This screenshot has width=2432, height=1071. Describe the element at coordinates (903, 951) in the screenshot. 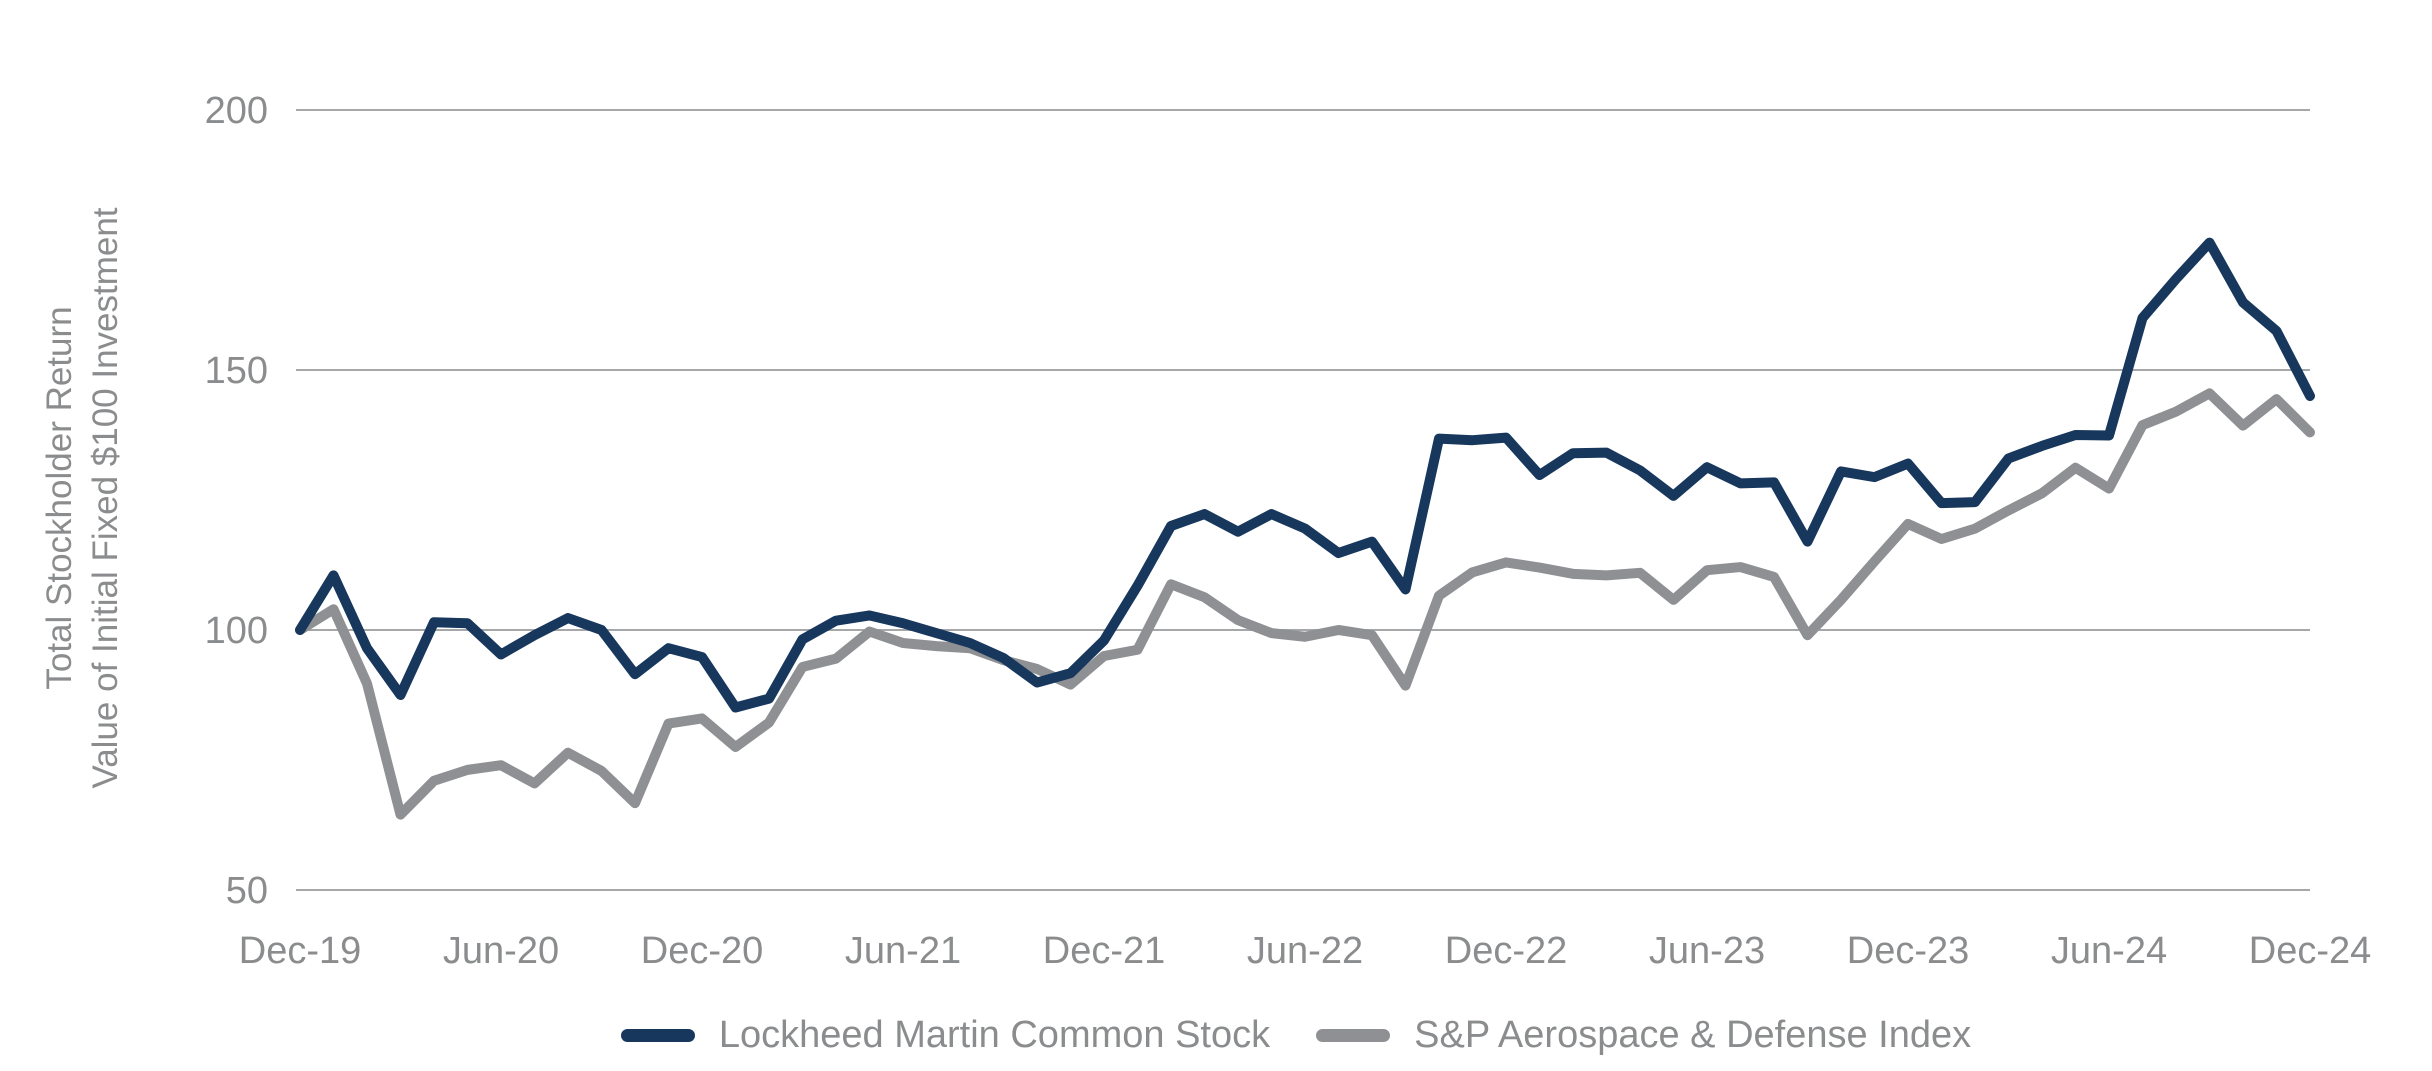

I see `x-tick-label-jun-21: Jun-21` at that location.